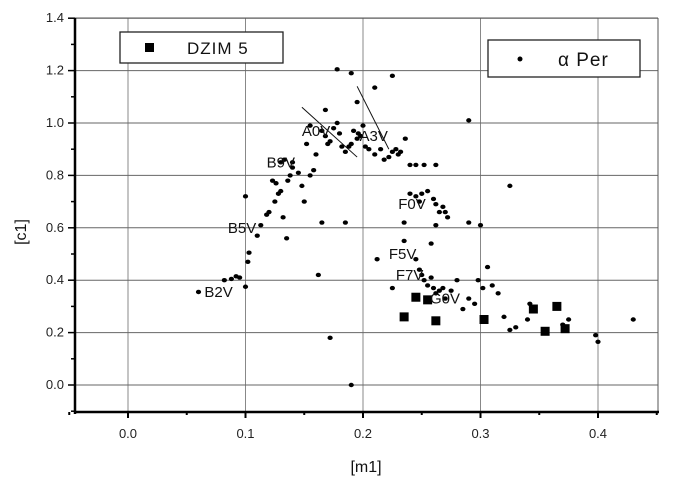 This screenshot has width=673, height=488. I want to click on x-tick-label: 0.2, so click(363, 433).